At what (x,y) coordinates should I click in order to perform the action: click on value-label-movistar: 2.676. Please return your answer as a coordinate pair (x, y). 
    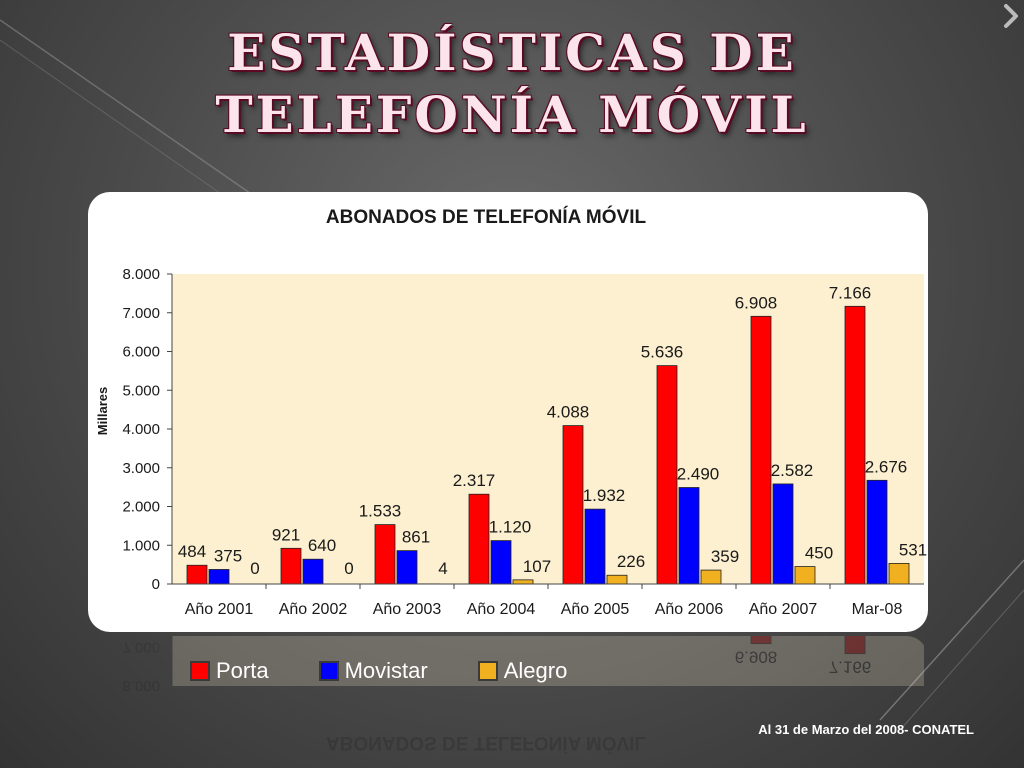
    Looking at the image, I should click on (886, 466).